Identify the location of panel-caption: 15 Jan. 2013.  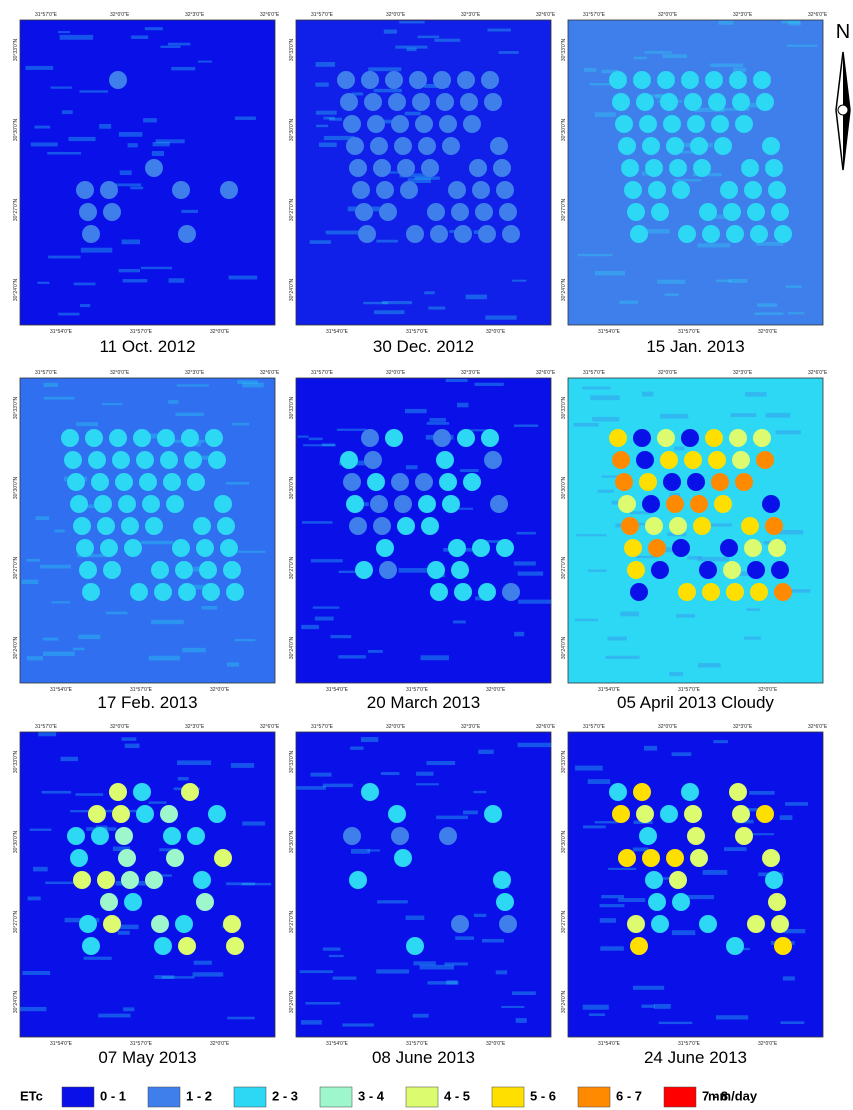
(695, 346).